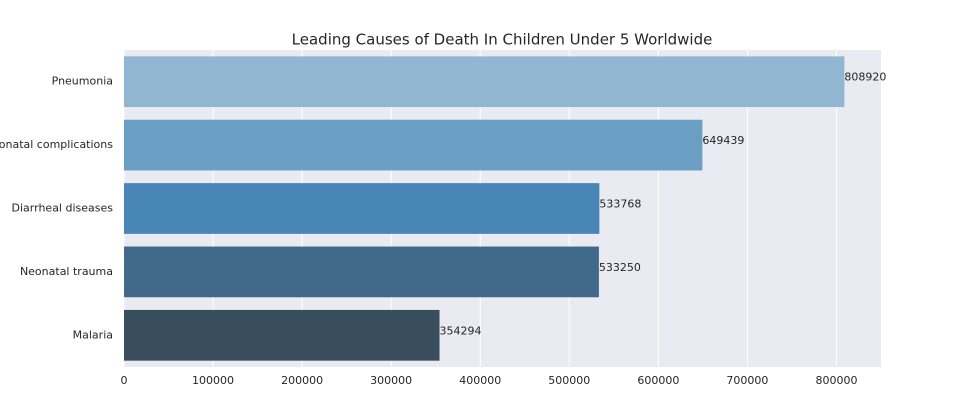 The width and height of the screenshot is (980, 420). What do you see at coordinates (620, 204) in the screenshot?
I see `value-label: 533768` at bounding box center [620, 204].